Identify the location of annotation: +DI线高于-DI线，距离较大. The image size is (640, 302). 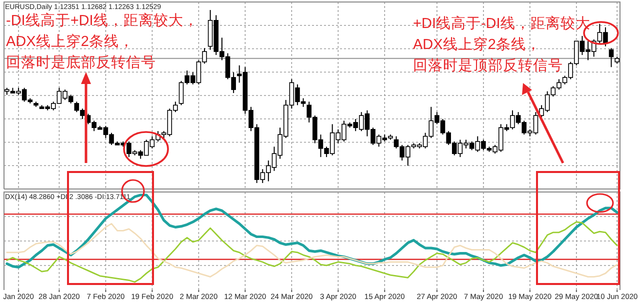
(501, 23).